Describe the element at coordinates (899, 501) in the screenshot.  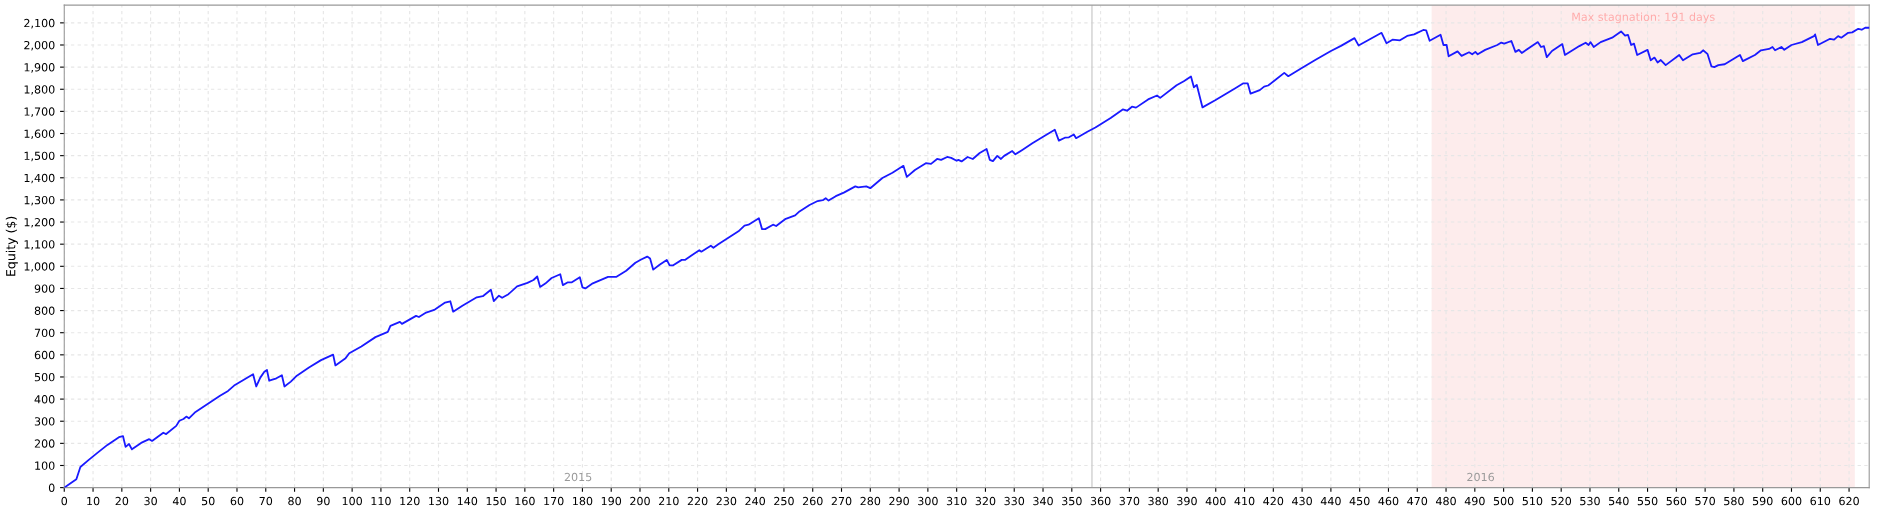
I see `x-tick-label: 290` at that location.